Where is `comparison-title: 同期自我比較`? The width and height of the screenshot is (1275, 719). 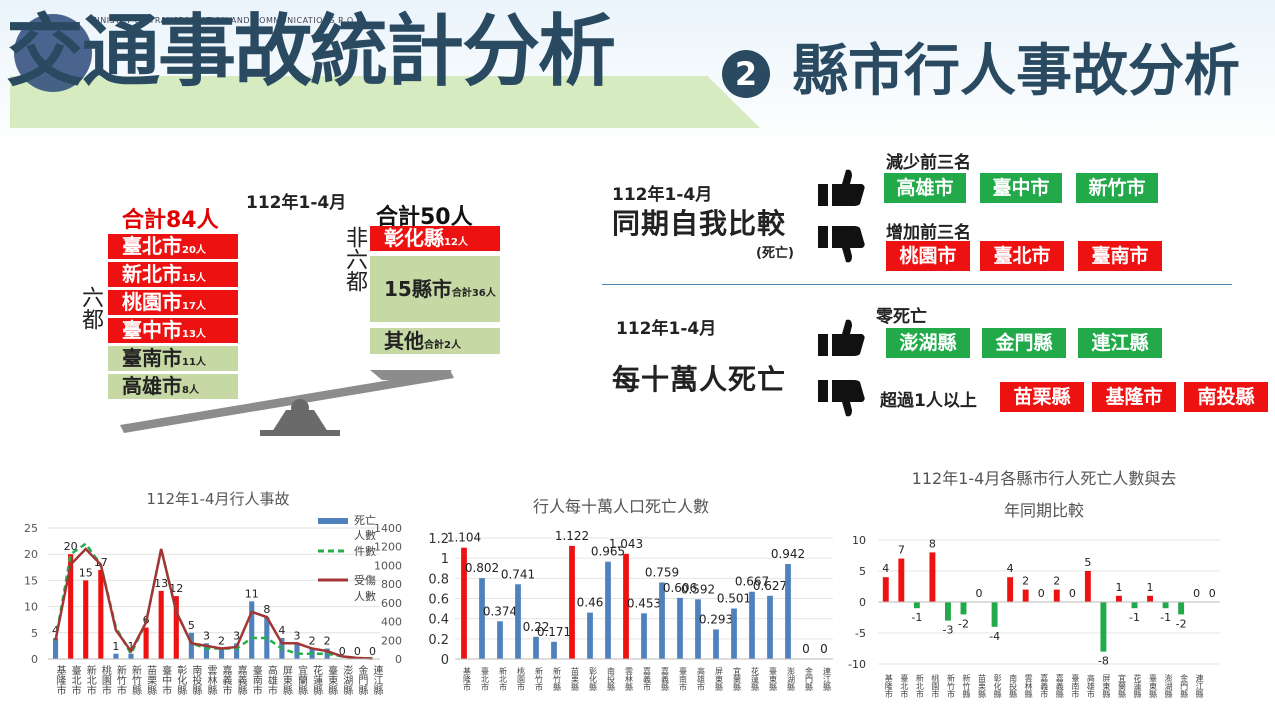
comparison-title: 同期自我比較 is located at coordinates (699, 223).